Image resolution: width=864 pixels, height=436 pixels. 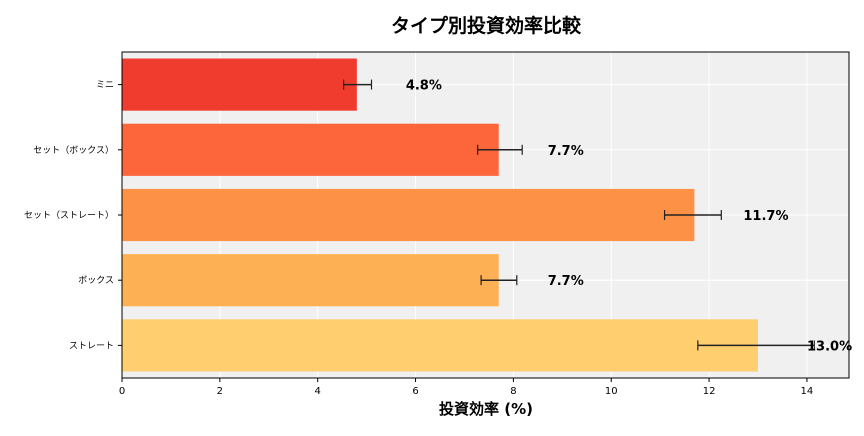 What do you see at coordinates (318, 391) in the screenshot?
I see `x-tick-label: 4` at bounding box center [318, 391].